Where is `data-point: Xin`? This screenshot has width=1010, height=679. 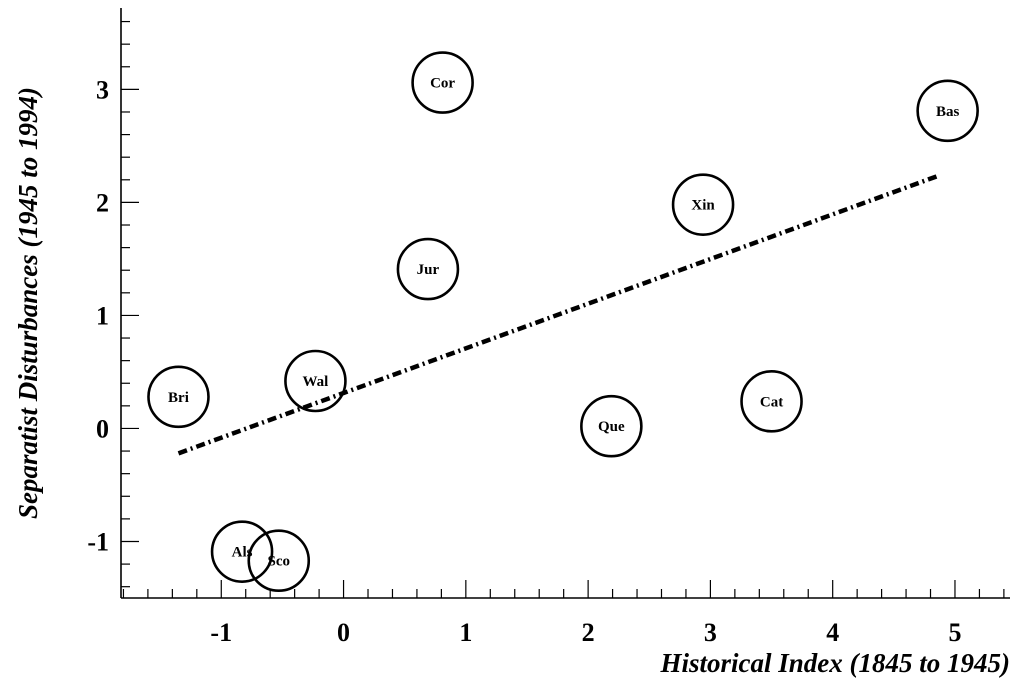
data-point: Xin is located at coordinates (703, 204).